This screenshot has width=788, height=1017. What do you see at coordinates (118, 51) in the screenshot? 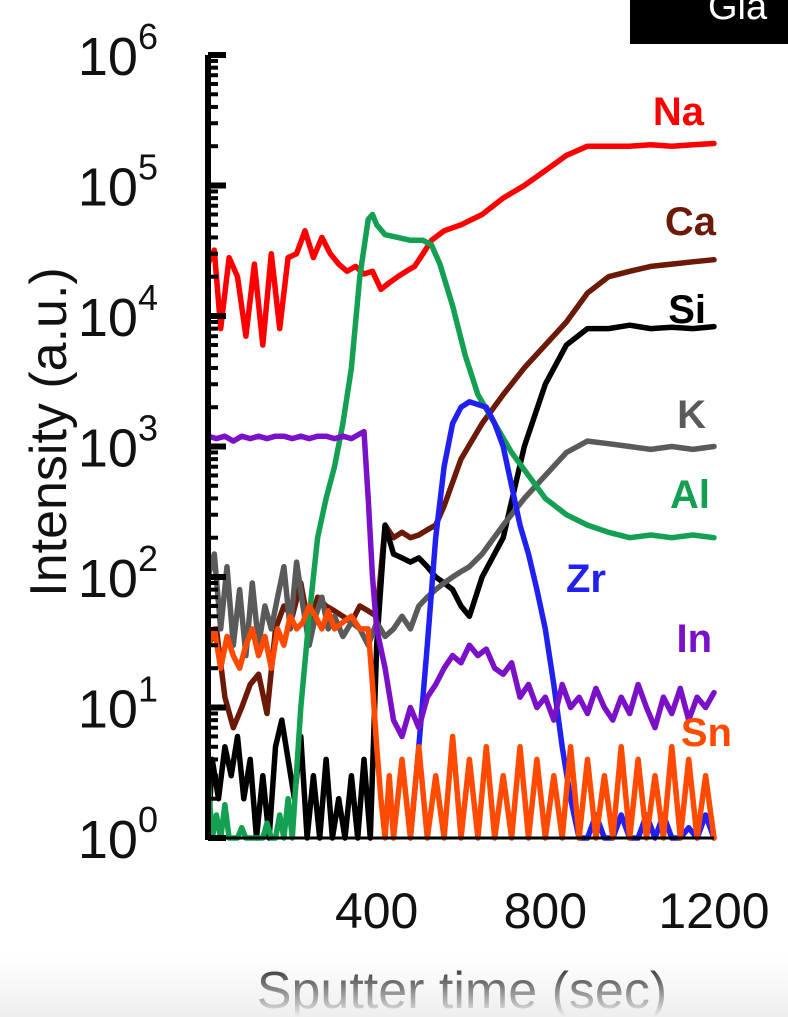
I see `y-tick-label: 10⁶` at bounding box center [118, 51].